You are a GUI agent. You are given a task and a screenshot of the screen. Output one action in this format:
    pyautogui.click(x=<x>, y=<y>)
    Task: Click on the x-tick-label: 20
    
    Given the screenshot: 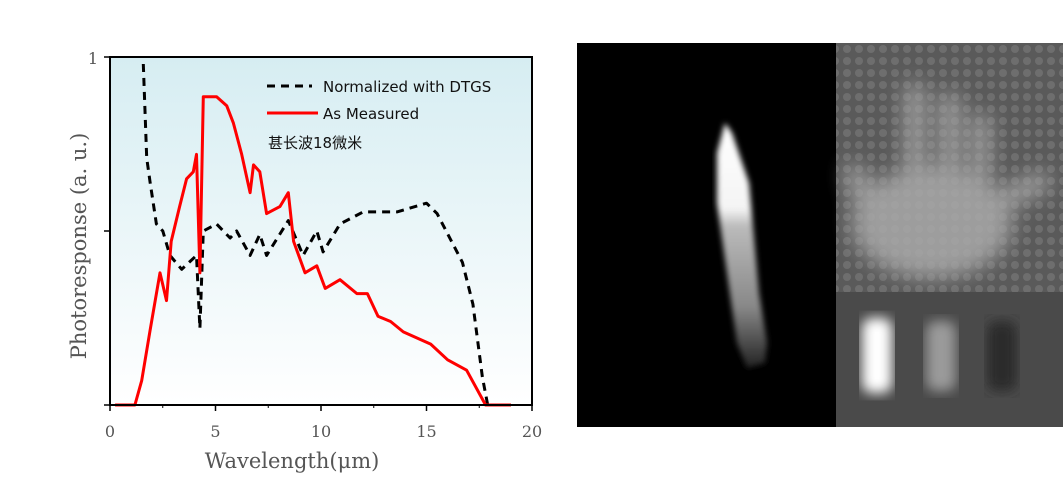 What is the action you would take?
    pyautogui.click(x=532, y=431)
    